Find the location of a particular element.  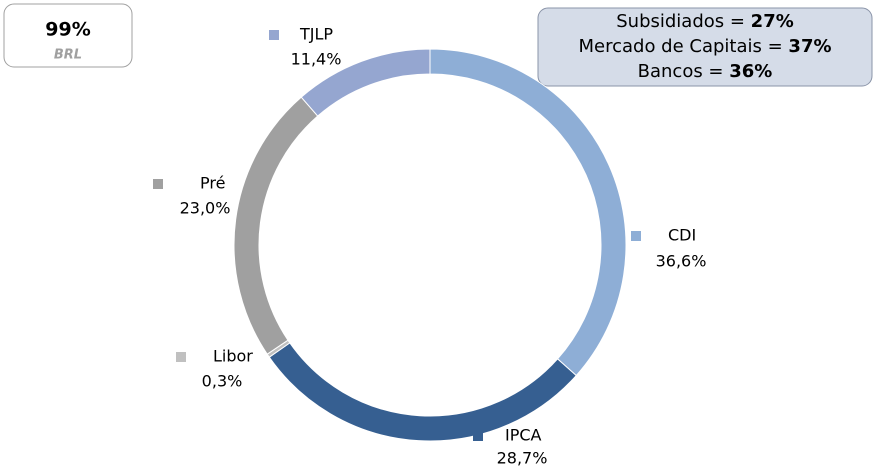

annotation-label: Subsidiados = is located at coordinates (683, 21).